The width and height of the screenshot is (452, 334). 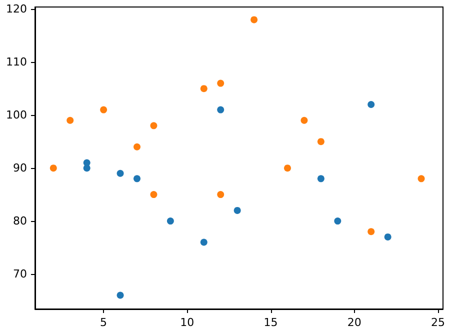 What do you see at coordinates (16, 115) in the screenshot?
I see `y-tick-label: 100` at bounding box center [16, 115].